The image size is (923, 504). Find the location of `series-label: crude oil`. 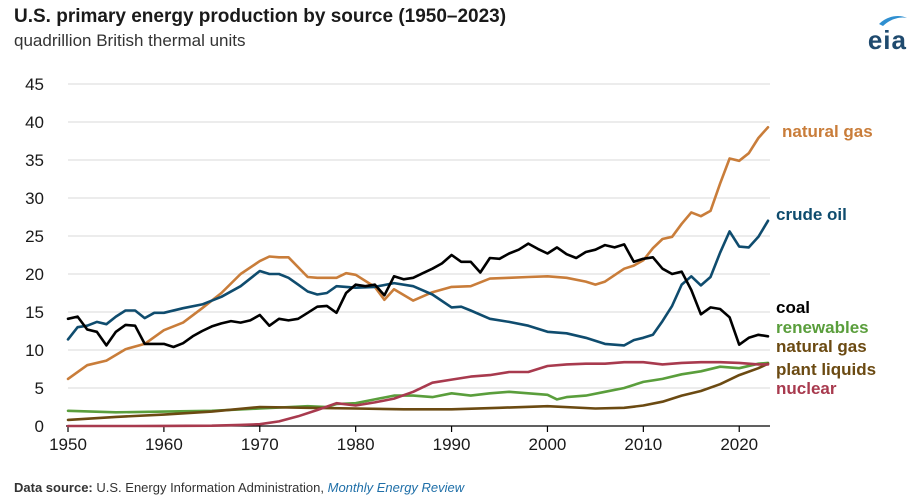

series-label: crude oil is located at coordinates (811, 214).